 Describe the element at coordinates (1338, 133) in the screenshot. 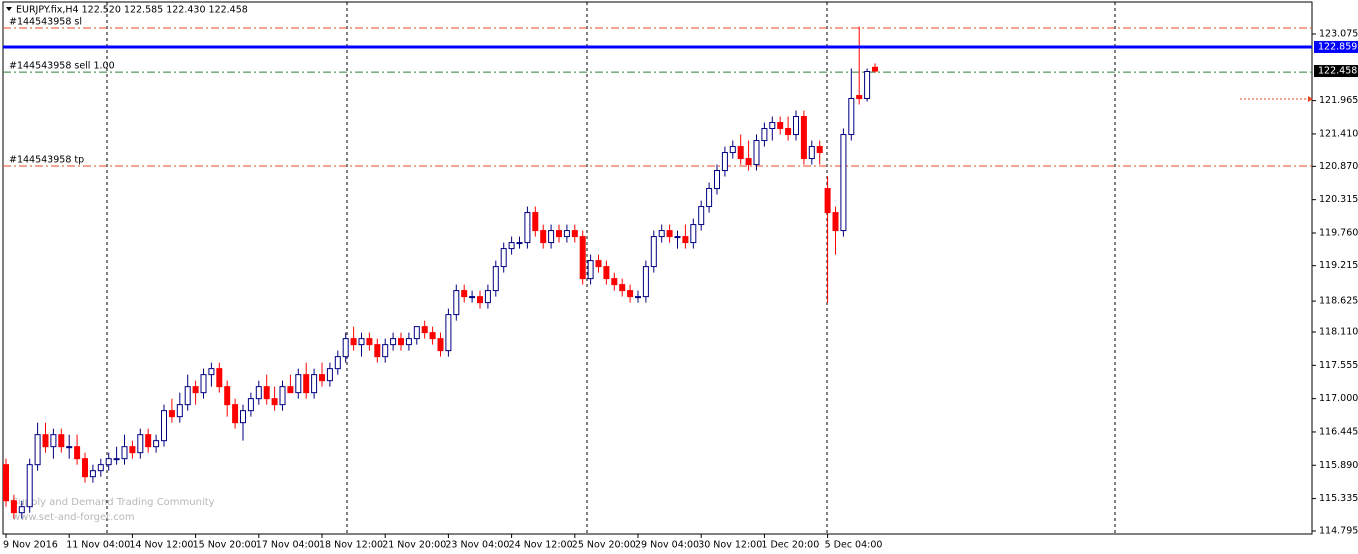

I see `y-tick-label: 121.410` at that location.